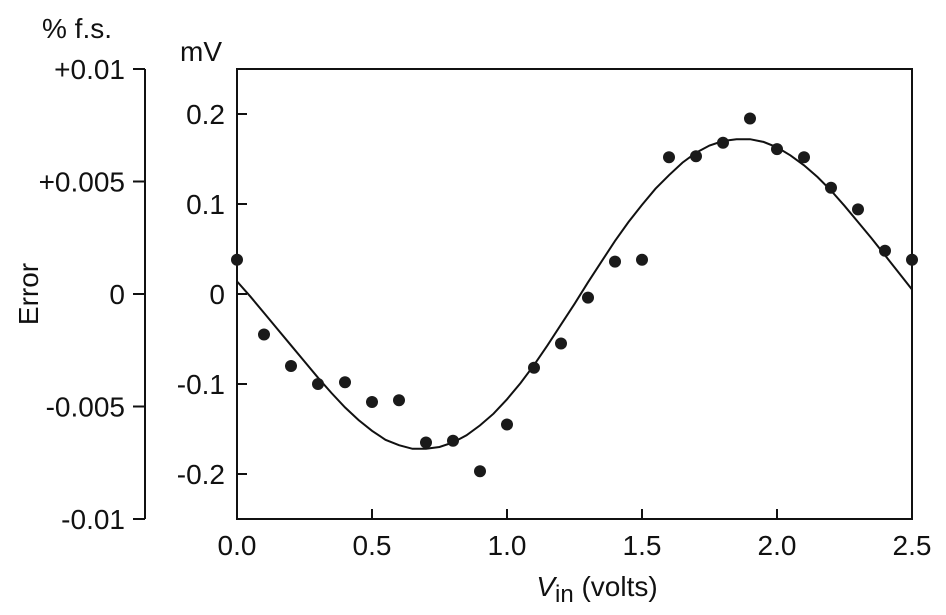  What do you see at coordinates (237, 545) in the screenshot?
I see `x-tick-label: 0.0` at bounding box center [237, 545].